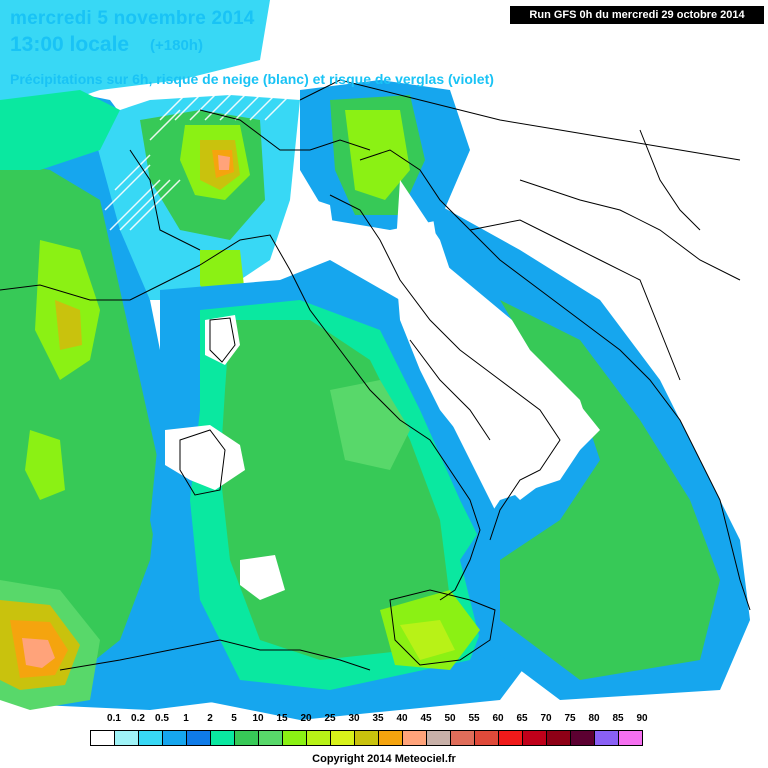 The image size is (768, 768). I want to click on coastline-italy-east, so click(445, 367).